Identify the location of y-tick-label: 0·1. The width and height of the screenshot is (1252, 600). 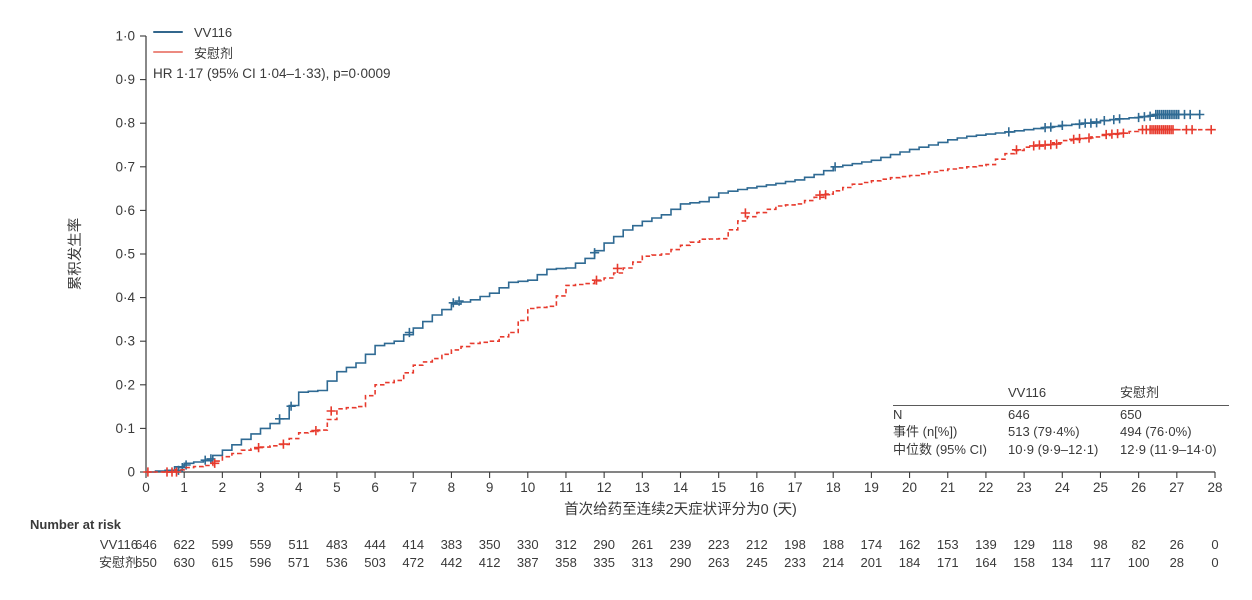
(125, 428).